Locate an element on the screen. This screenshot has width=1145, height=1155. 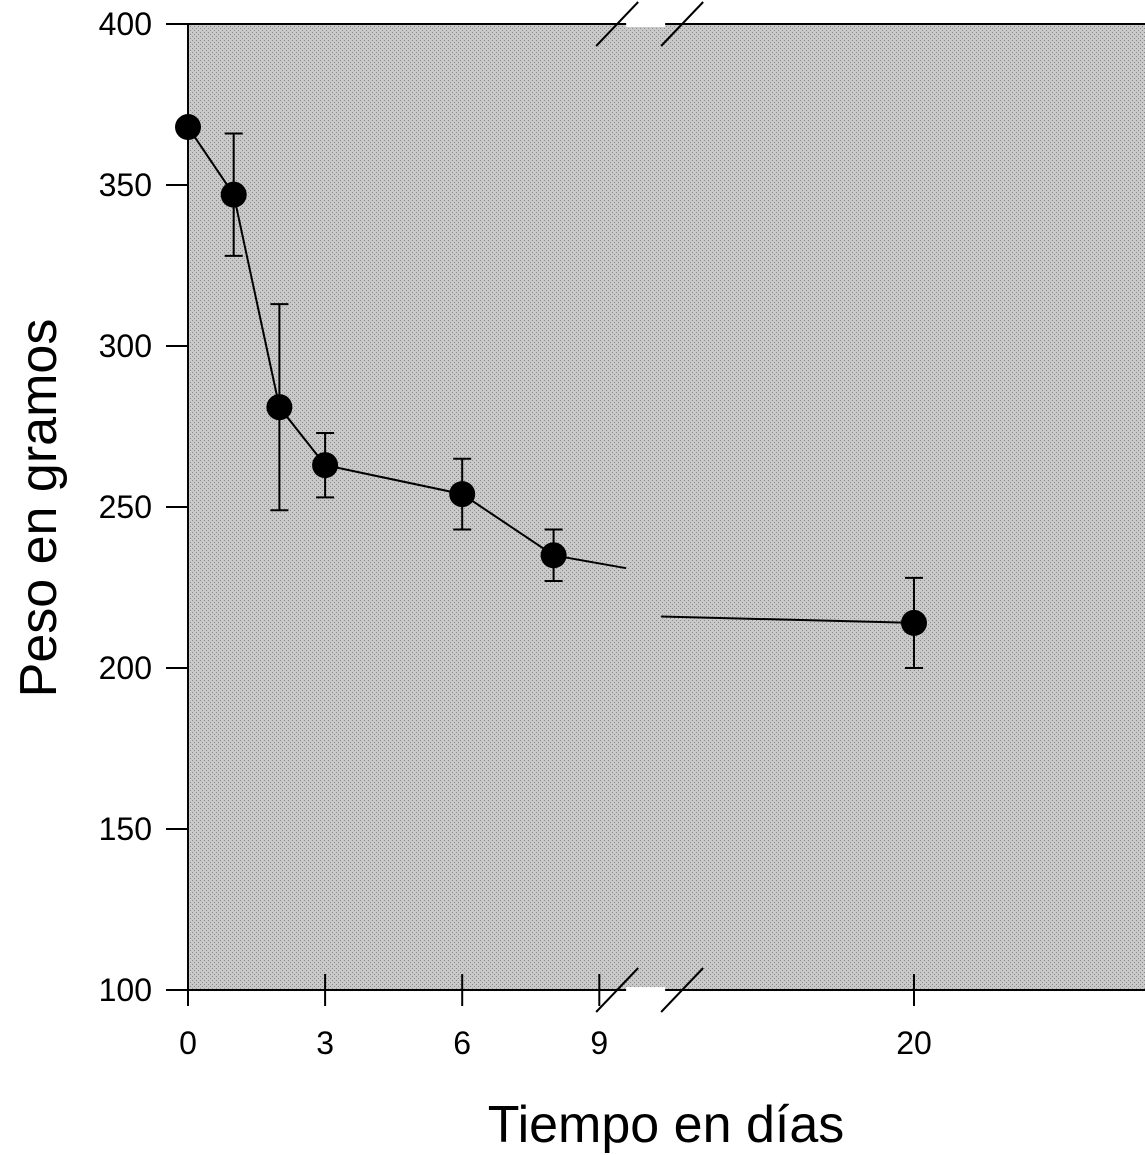
x-tick-label-20: 20 is located at coordinates (914, 1043).